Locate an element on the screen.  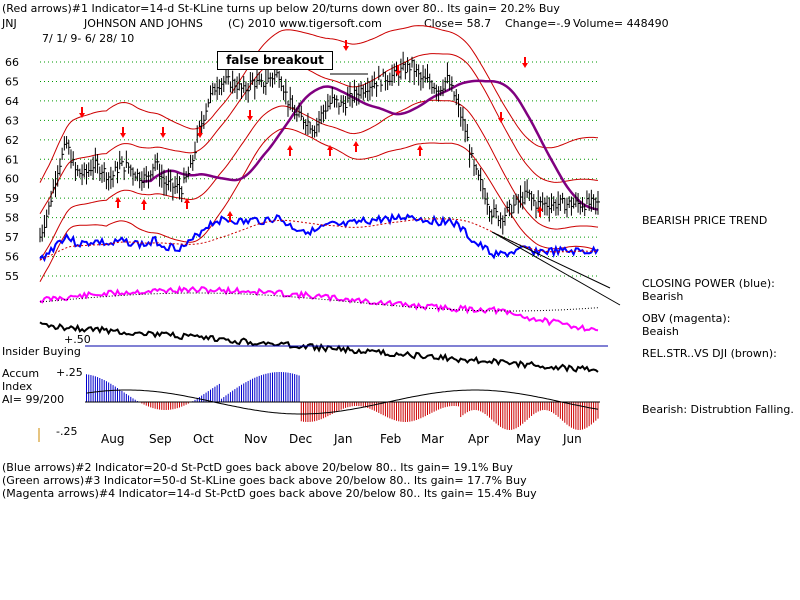
month-labels: Aug Sep Oct Nov Dec Jan Feb Mar Apr May Jun is located at coordinates (341, 439).